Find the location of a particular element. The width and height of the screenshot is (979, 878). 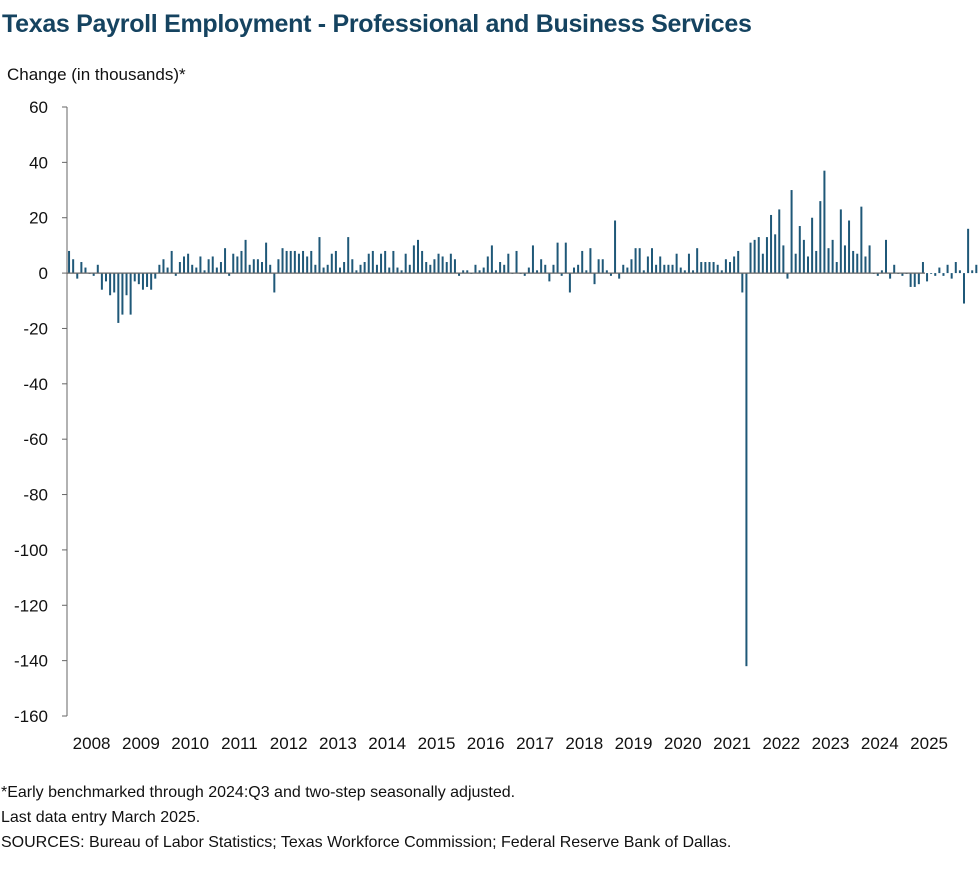

x-tick-label: 2015 is located at coordinates (437, 743).